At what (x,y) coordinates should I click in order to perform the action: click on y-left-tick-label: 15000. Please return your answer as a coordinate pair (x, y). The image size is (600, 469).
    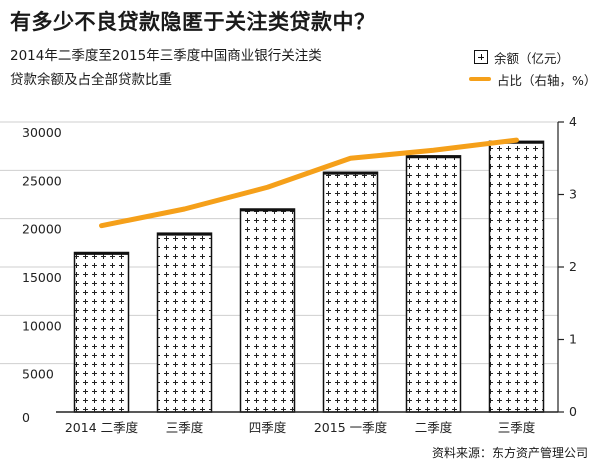
    Looking at the image, I should click on (42, 277).